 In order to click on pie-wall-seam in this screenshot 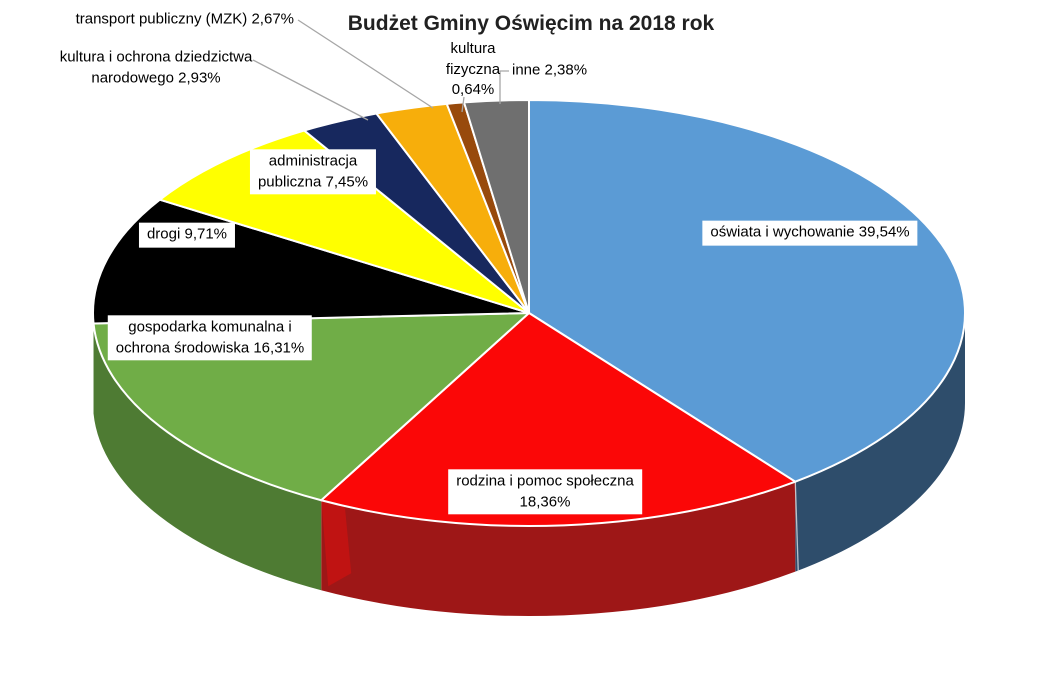, I will do `click(796, 526)`.